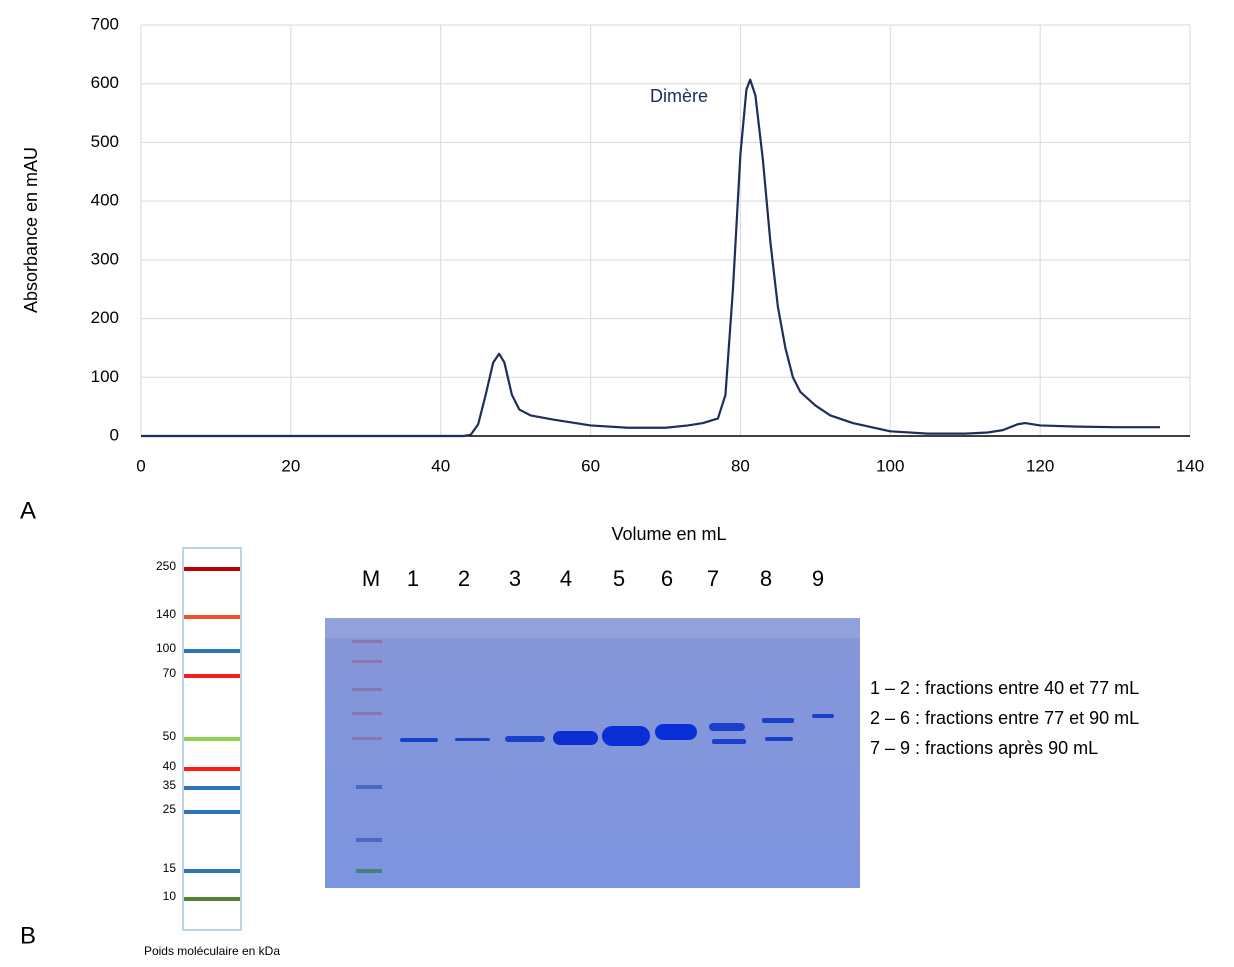 The height and width of the screenshot is (967, 1234). Describe the element at coordinates (1004, 718) in the screenshot. I see `legend-text: 2 – 6 : fractions entre 77 et 90 mL` at that location.